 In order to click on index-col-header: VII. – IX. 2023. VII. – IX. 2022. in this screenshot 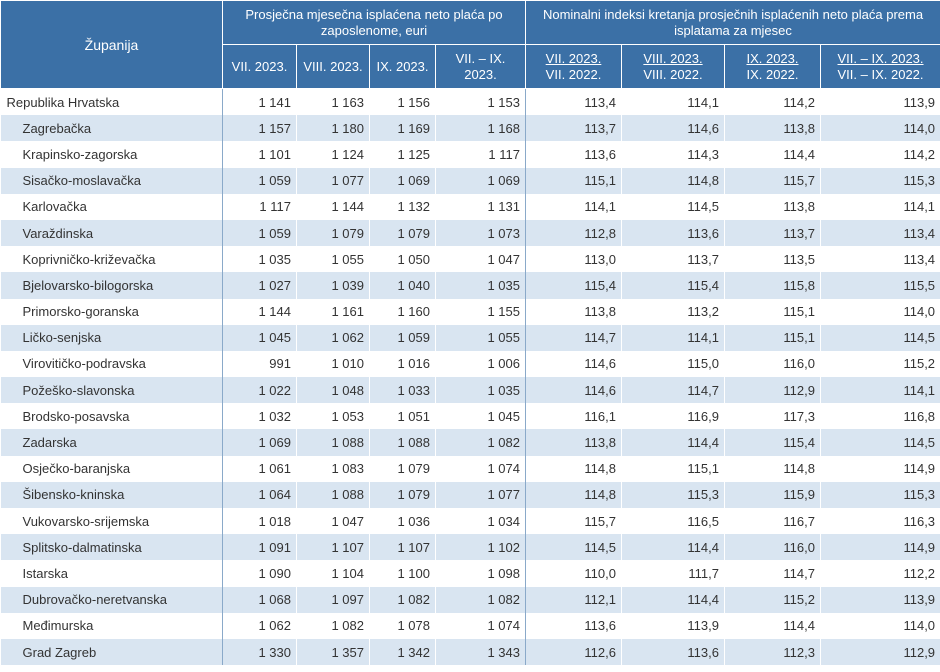, I will do `click(879, 66)`.